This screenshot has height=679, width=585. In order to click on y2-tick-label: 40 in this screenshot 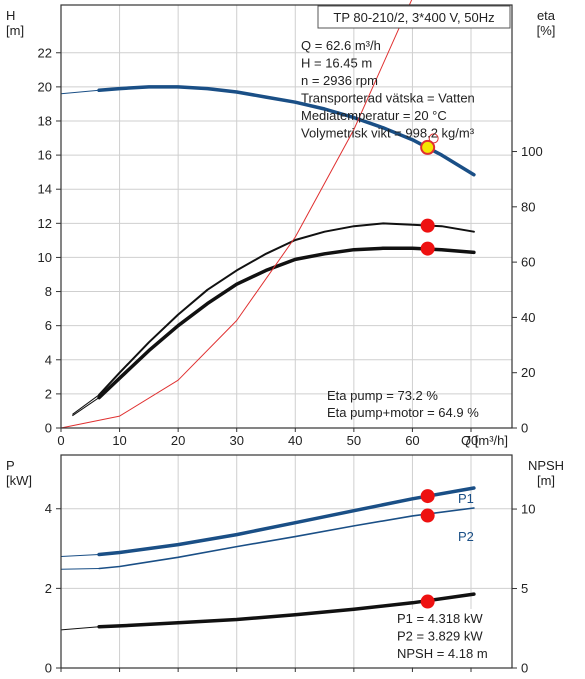, I will do `click(528, 317)`.